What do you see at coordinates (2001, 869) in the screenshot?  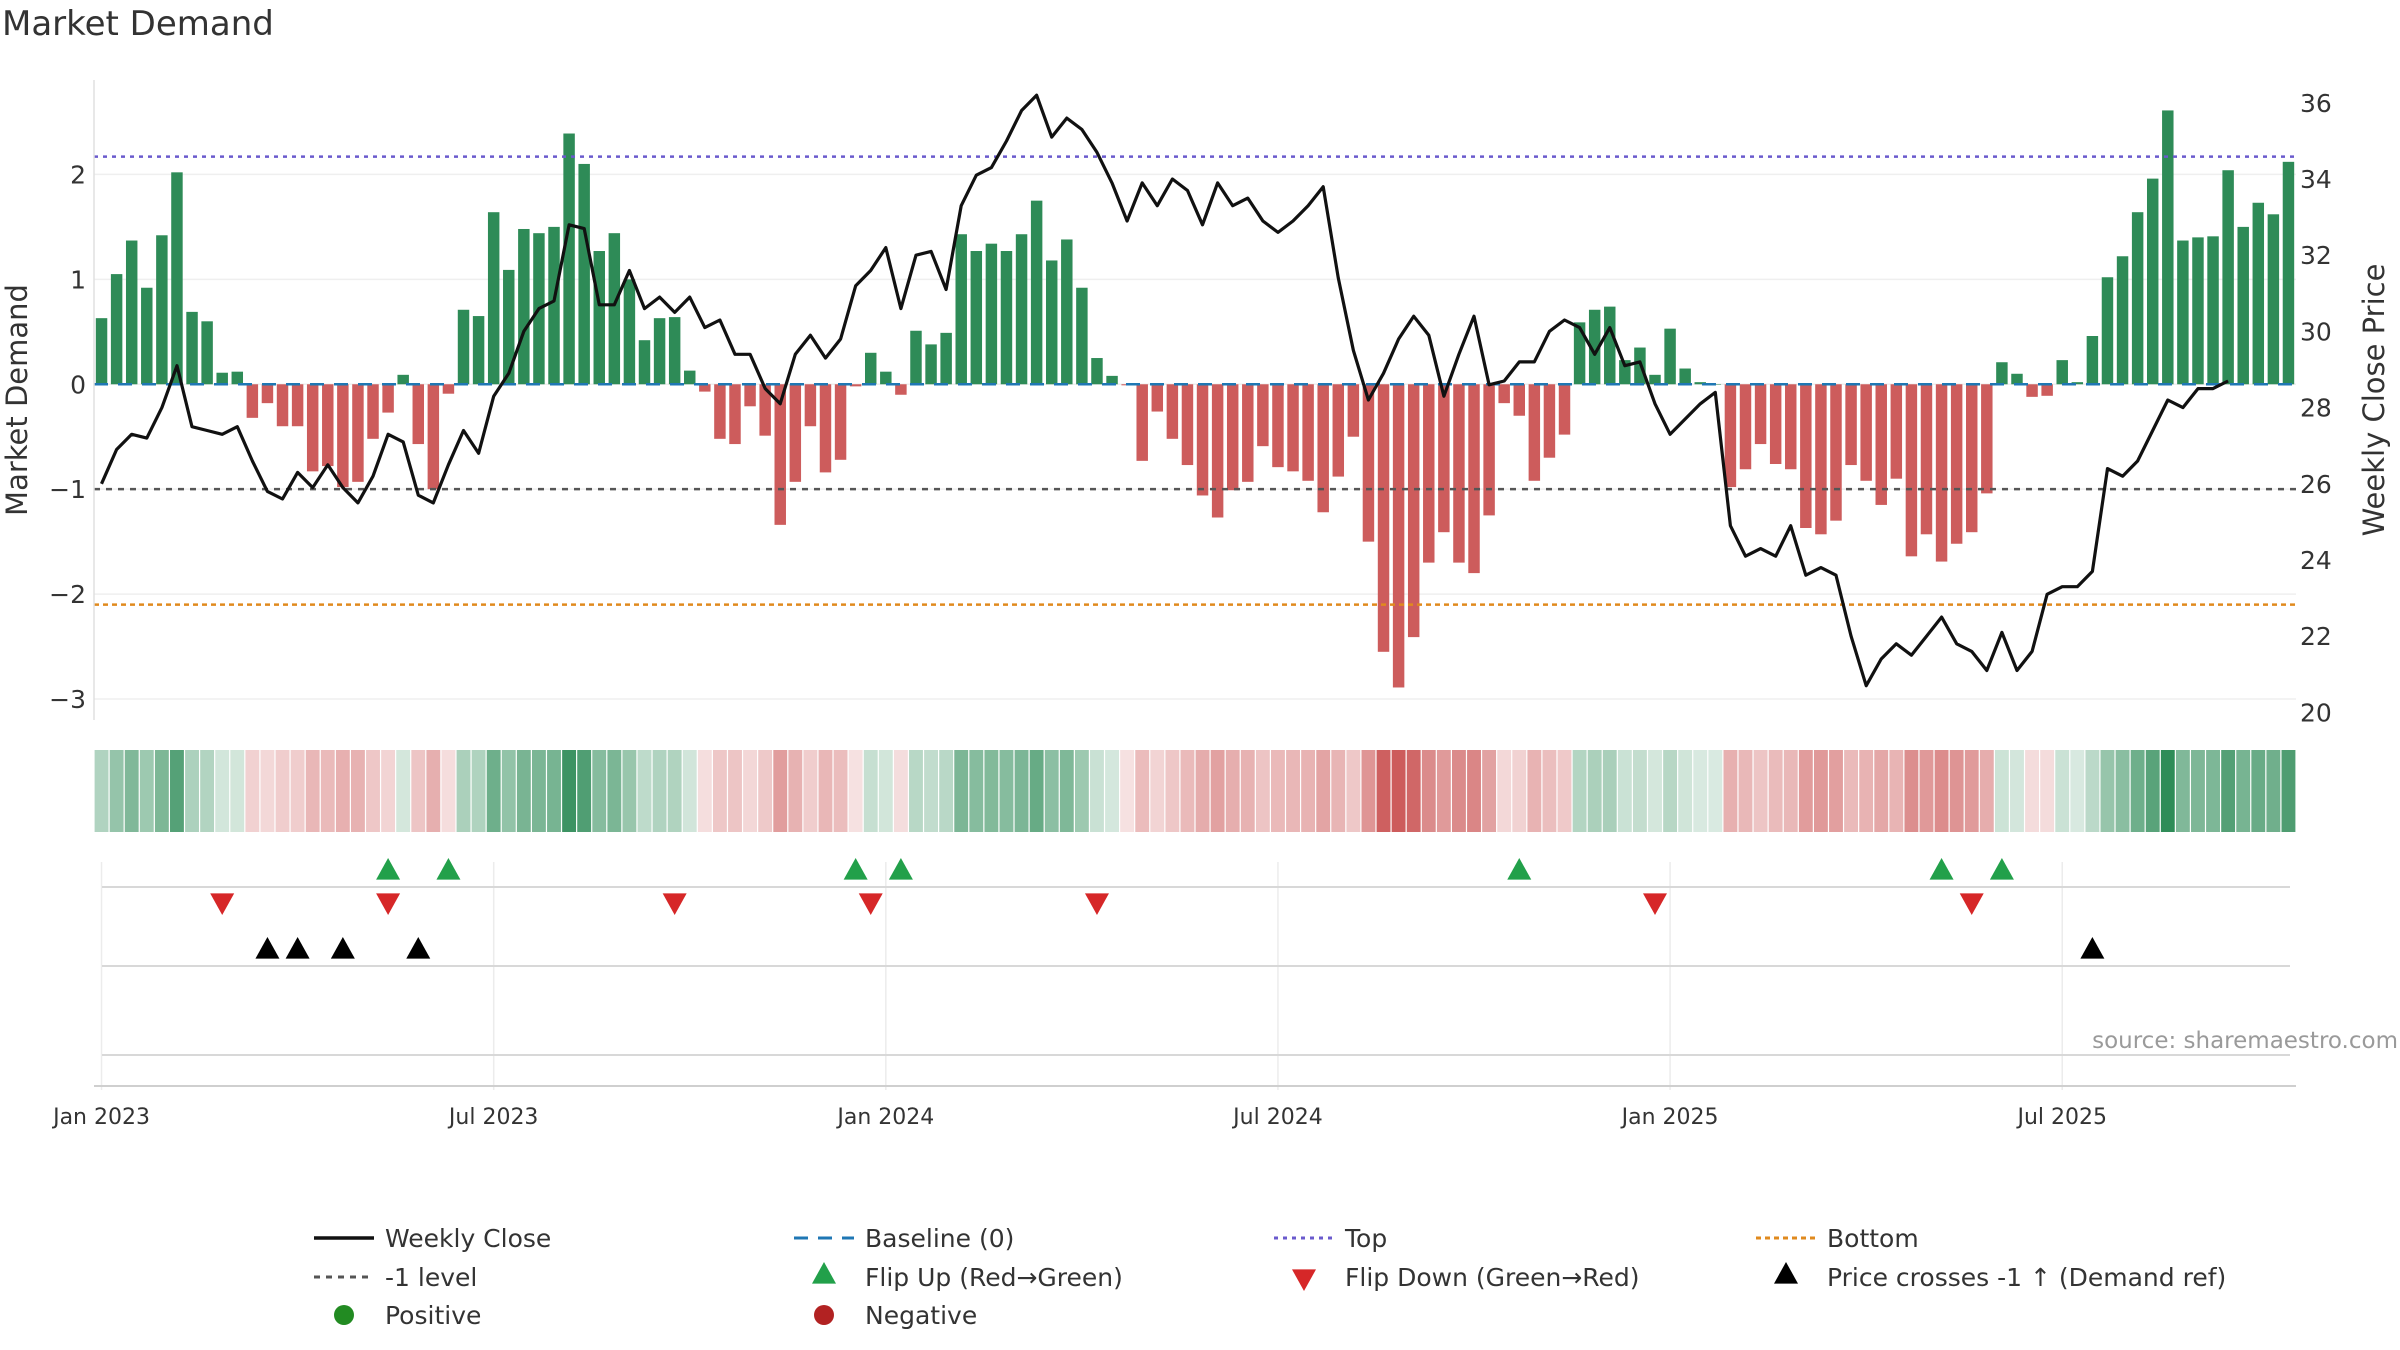 I see `flip-up-marker` at bounding box center [2001, 869].